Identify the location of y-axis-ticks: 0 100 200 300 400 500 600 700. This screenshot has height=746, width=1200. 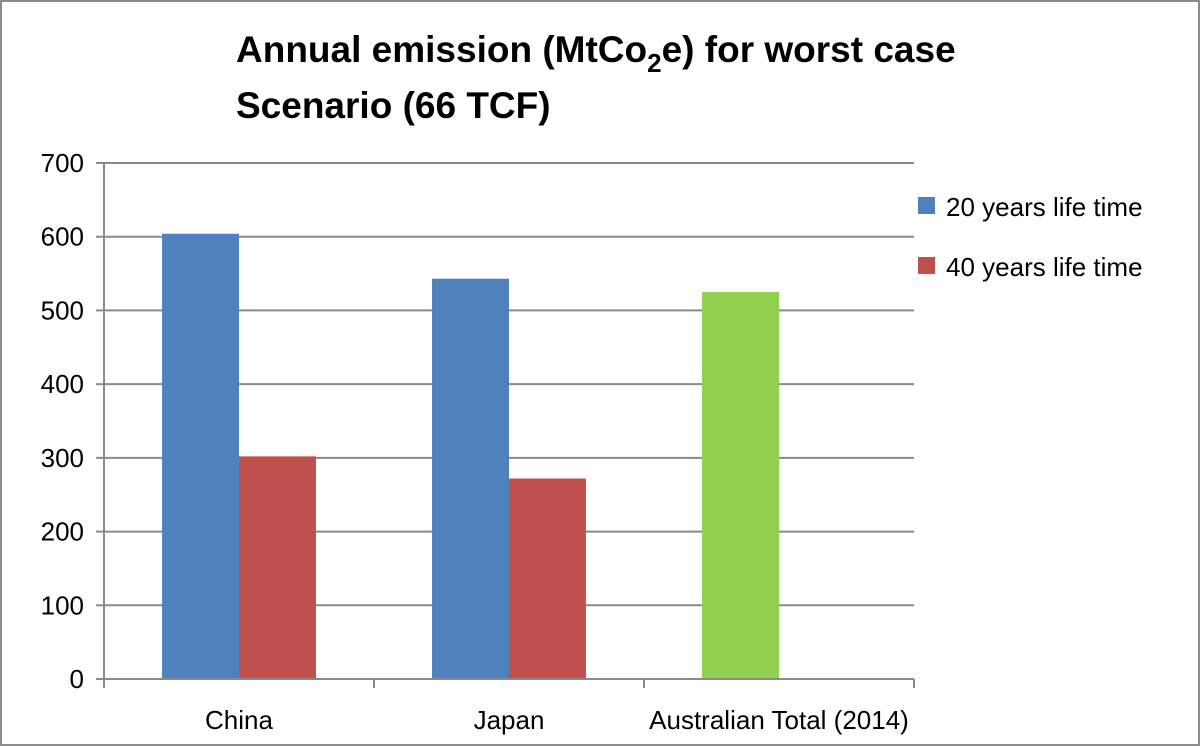
(72, 421).